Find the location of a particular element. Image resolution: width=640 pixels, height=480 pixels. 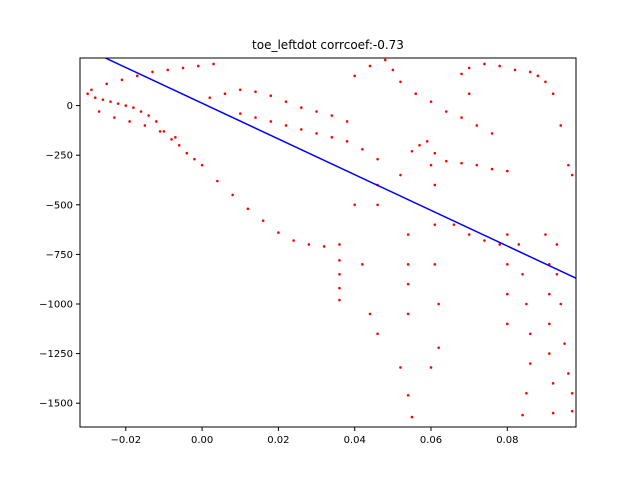

x-tick-label: 0.04 is located at coordinates (355, 440).